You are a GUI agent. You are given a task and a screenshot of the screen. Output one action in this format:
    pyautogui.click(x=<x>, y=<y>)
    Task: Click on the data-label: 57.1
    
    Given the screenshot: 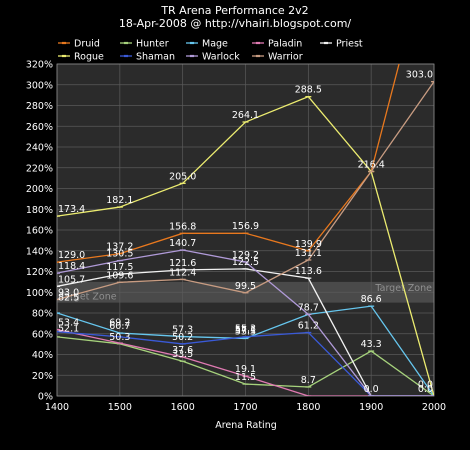 What is the action you would take?
    pyautogui.click(x=245, y=330)
    